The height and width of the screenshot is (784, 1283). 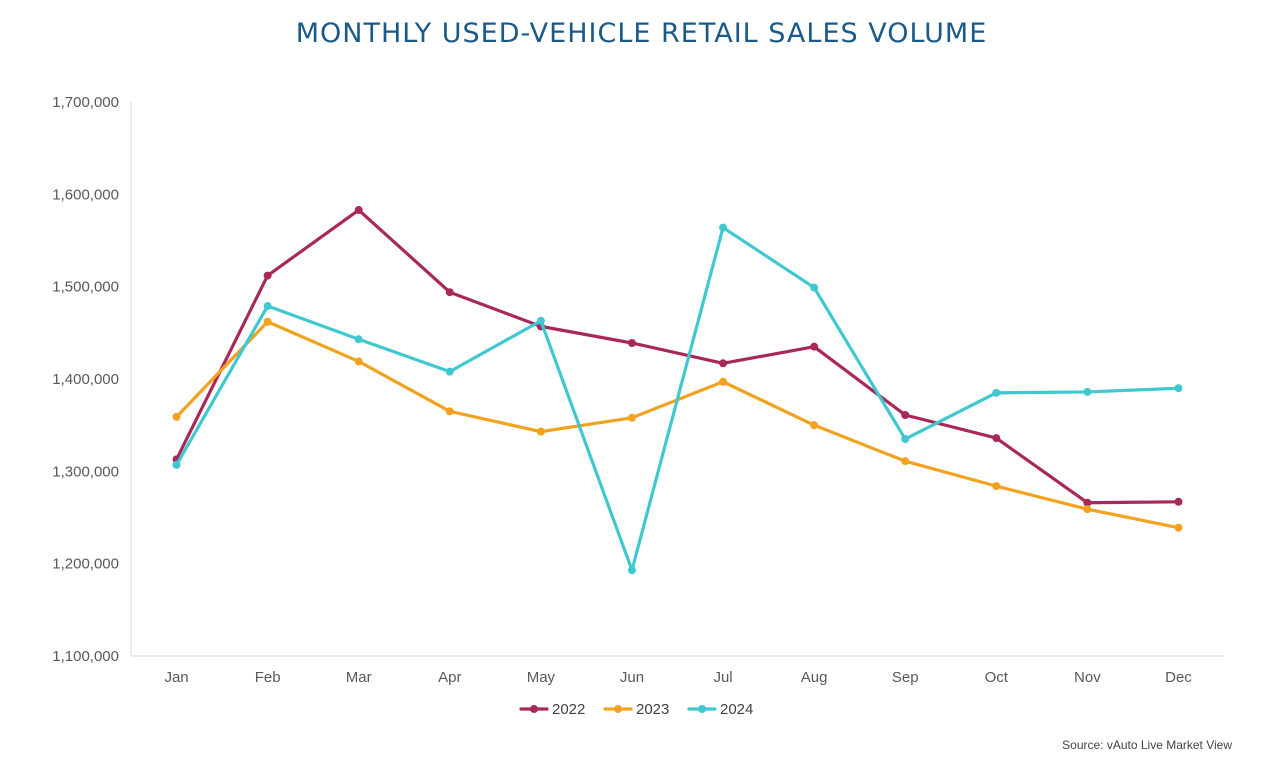 What do you see at coordinates (1147, 745) in the screenshot?
I see `source-note: Source: vAuto Live Market View` at bounding box center [1147, 745].